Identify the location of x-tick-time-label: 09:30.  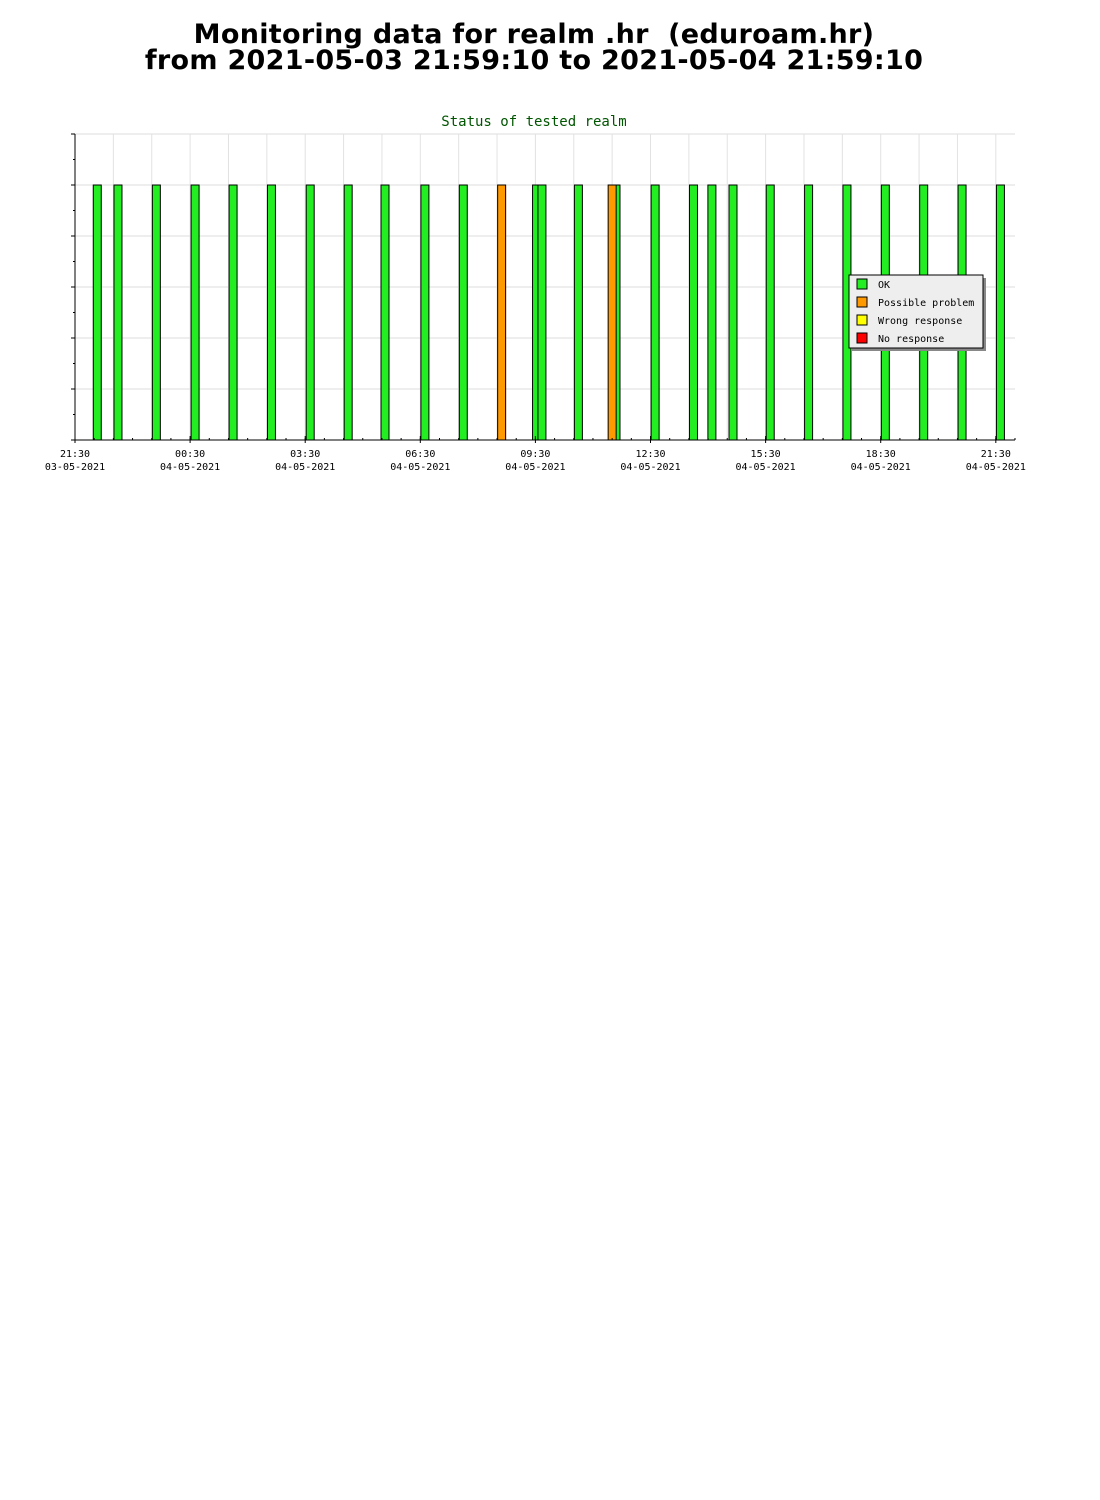
(535, 454).